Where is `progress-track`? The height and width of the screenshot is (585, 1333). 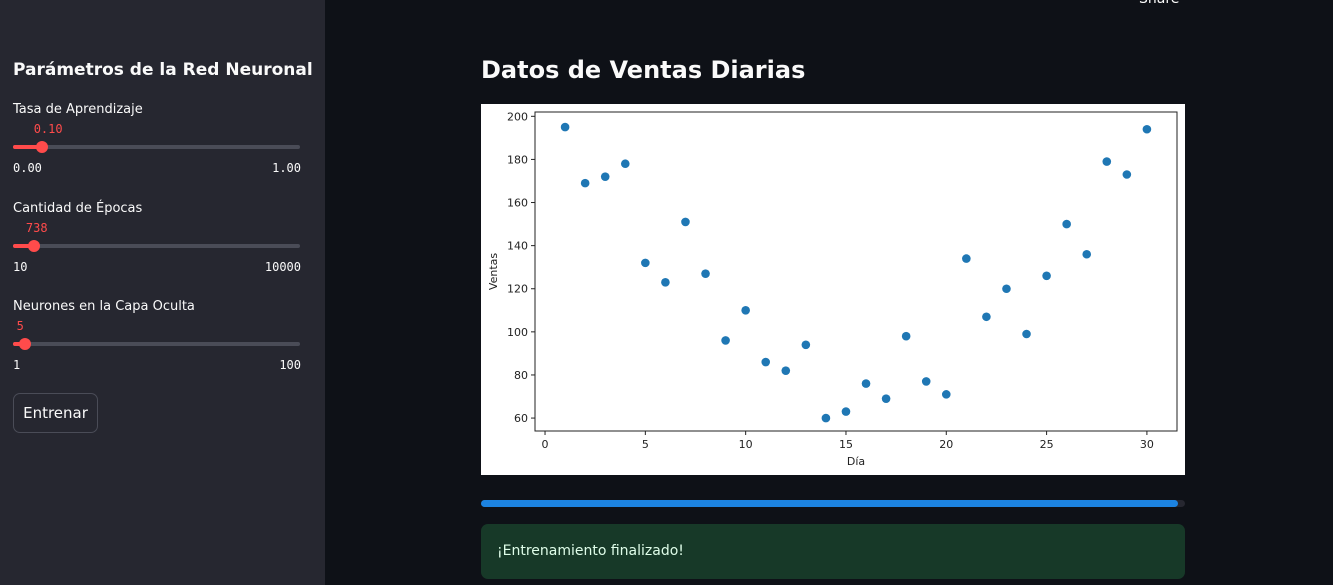
progress-track is located at coordinates (833, 503).